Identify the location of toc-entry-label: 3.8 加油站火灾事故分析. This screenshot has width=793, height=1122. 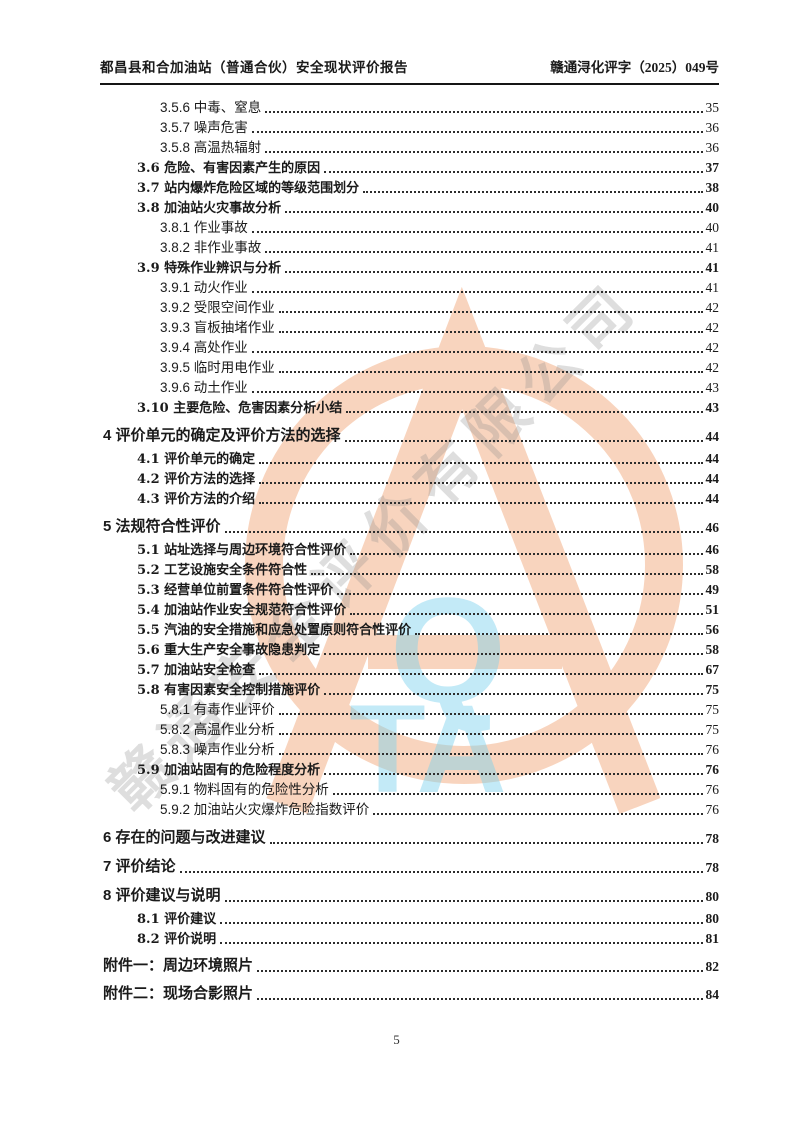
(209, 208).